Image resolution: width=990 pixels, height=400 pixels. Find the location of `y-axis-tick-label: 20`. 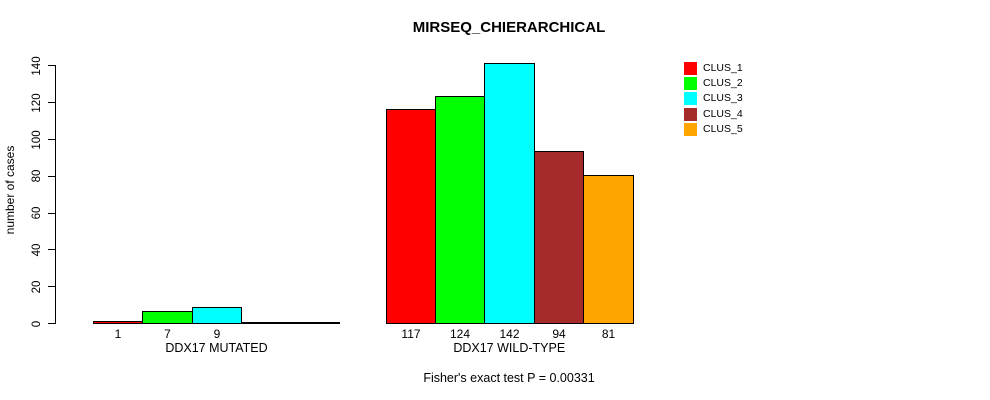

y-axis-tick-label: 20 is located at coordinates (37, 287).